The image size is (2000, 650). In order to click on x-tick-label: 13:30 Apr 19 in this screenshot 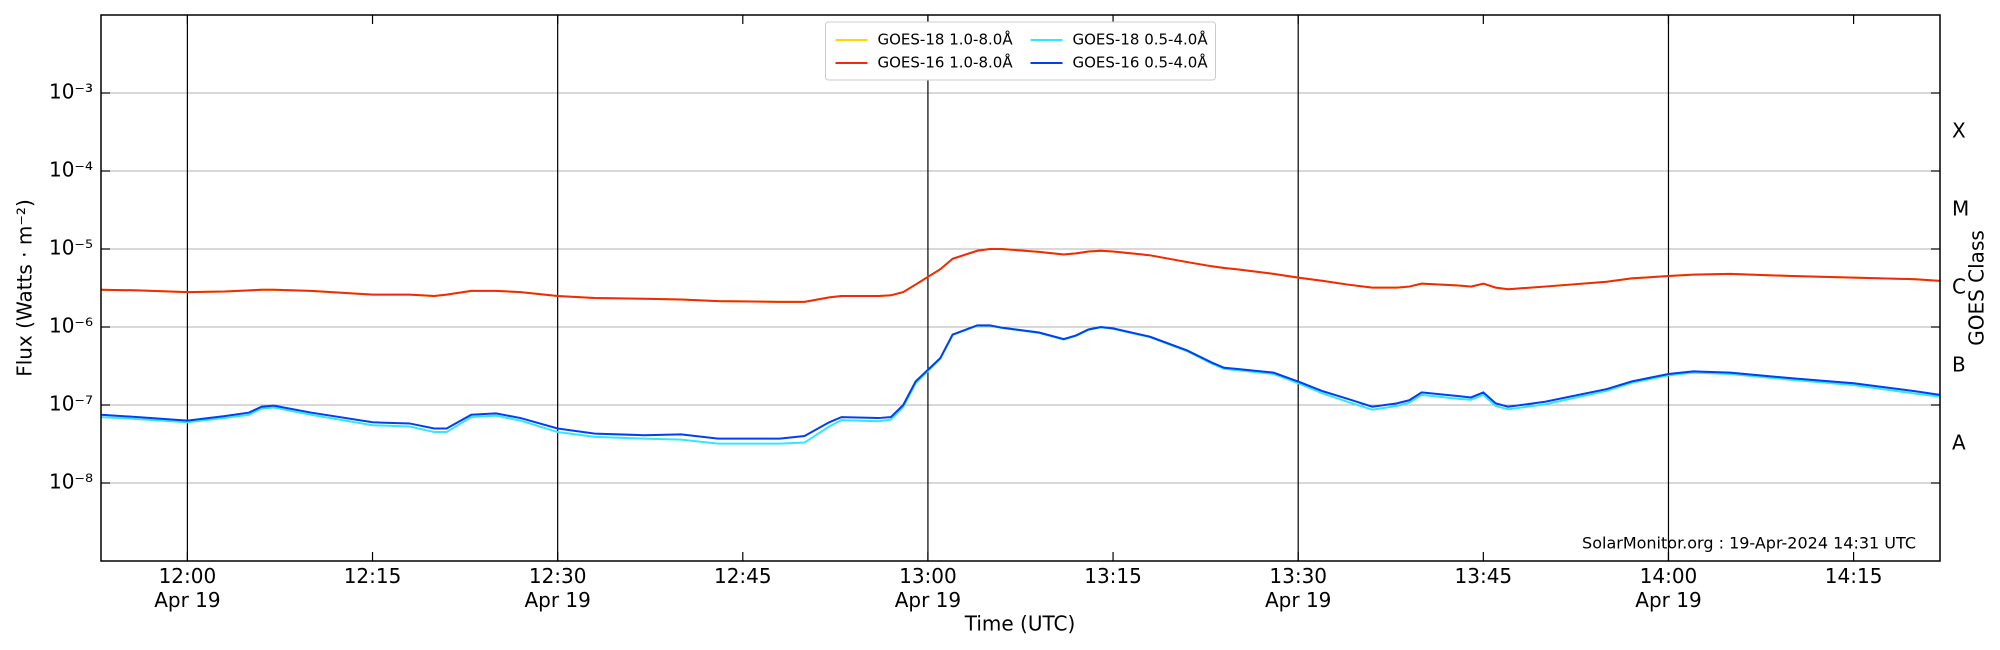, I will do `click(1298, 588)`.